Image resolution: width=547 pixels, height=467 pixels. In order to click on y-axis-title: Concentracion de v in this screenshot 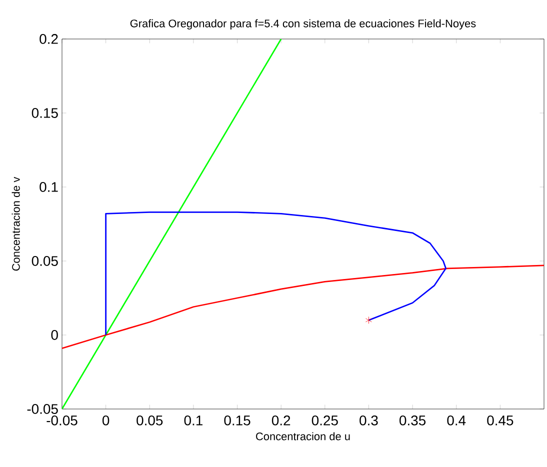, I will do `click(16, 223)`.